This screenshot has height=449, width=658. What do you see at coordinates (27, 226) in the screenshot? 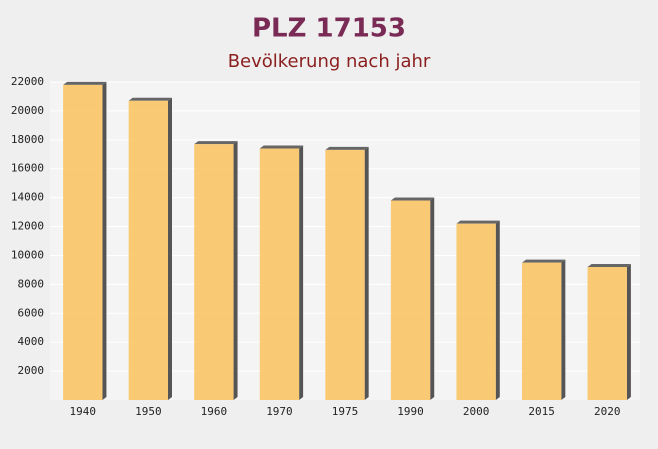
I see `y-tick-label: 12000` at bounding box center [27, 226].